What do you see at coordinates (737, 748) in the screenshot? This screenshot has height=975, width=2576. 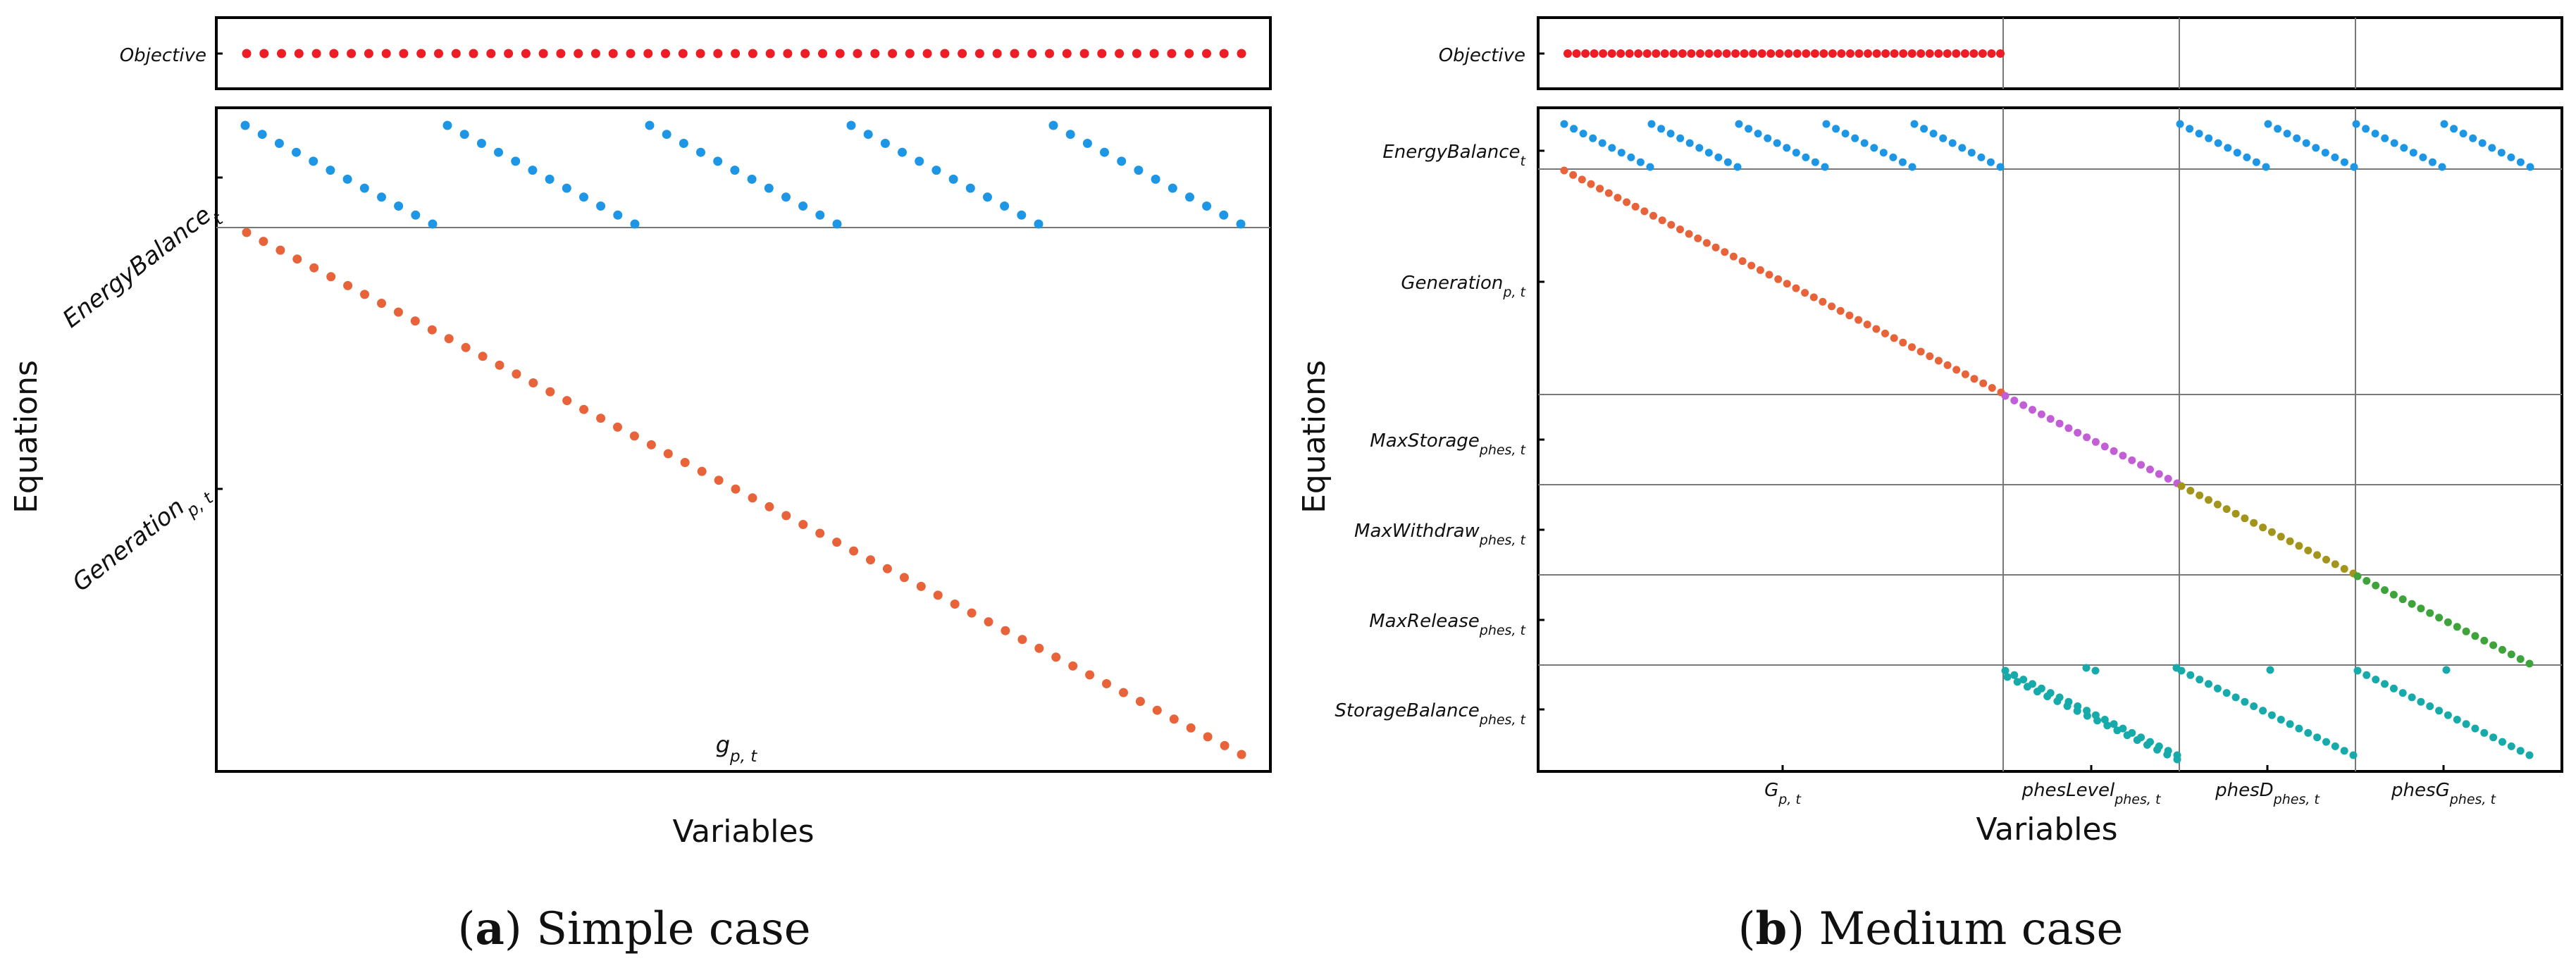 I see `xlabel-group-a: gp, t` at bounding box center [737, 748].